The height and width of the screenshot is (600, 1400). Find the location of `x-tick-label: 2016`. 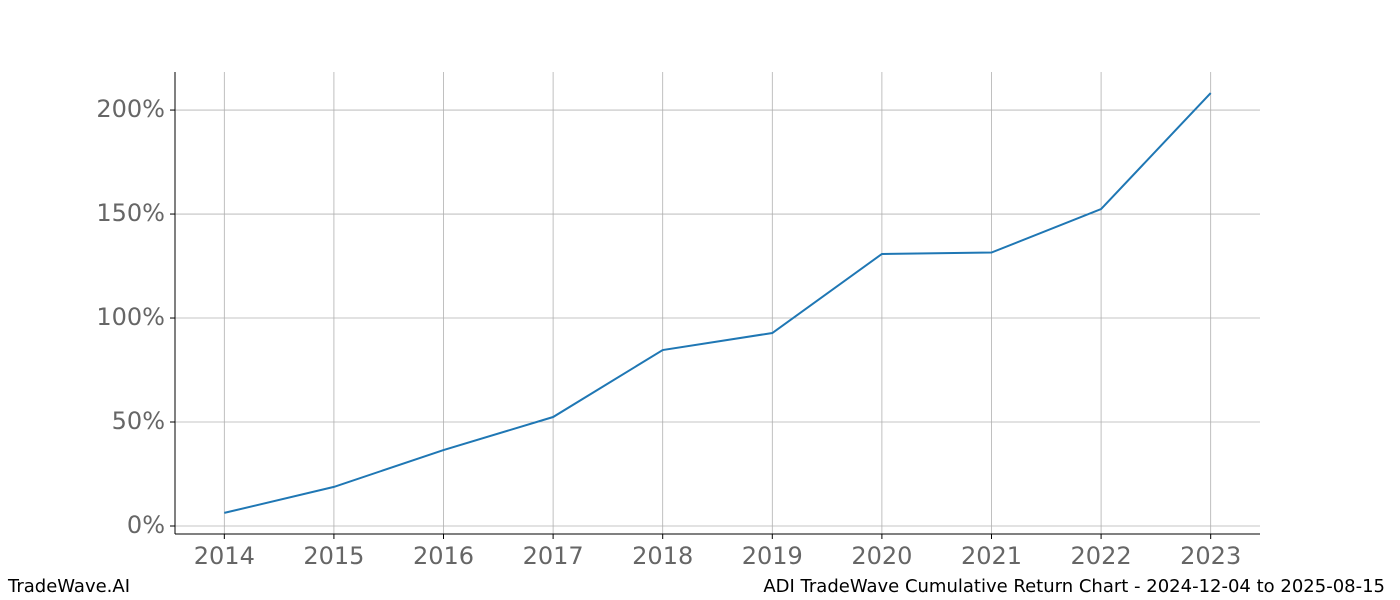

x-tick-label: 2016 is located at coordinates (443, 556).